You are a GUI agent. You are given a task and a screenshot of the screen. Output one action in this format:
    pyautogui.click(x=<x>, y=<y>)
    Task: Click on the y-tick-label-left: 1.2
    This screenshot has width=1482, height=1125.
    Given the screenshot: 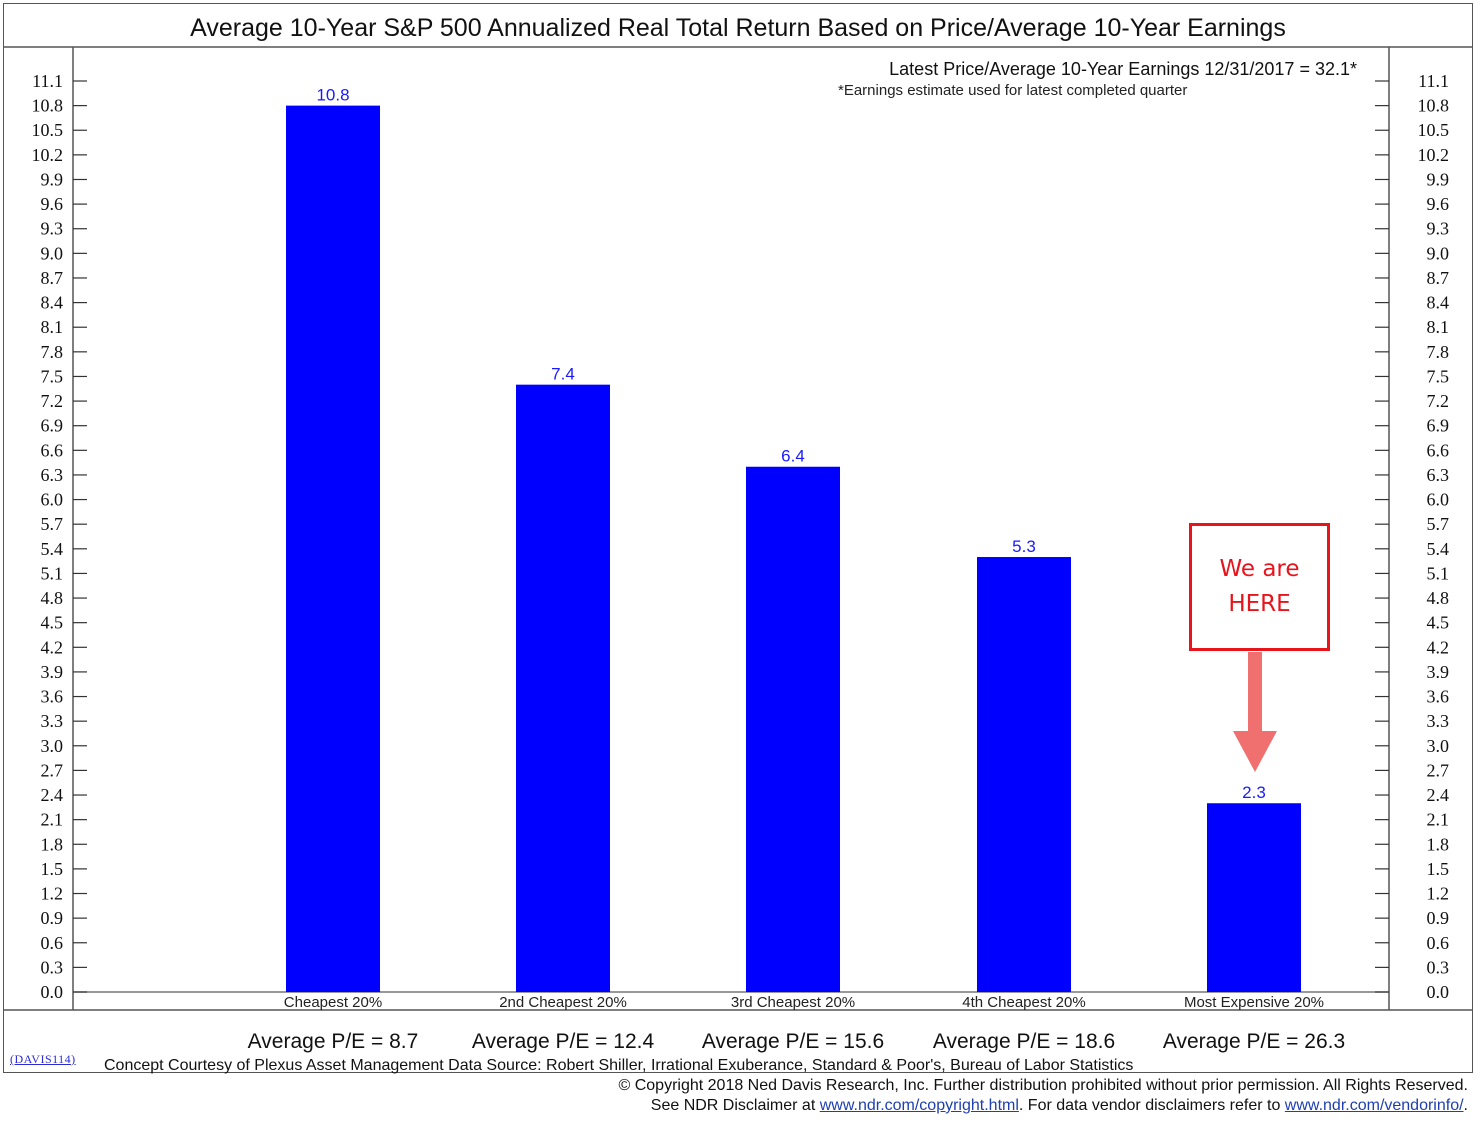 What is the action you would take?
    pyautogui.click(x=52, y=894)
    